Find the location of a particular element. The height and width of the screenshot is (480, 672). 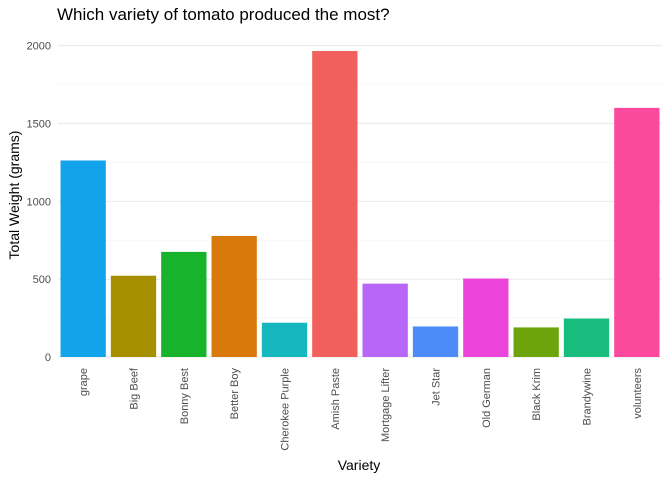

bar-cherokee-purple is located at coordinates (284, 339).